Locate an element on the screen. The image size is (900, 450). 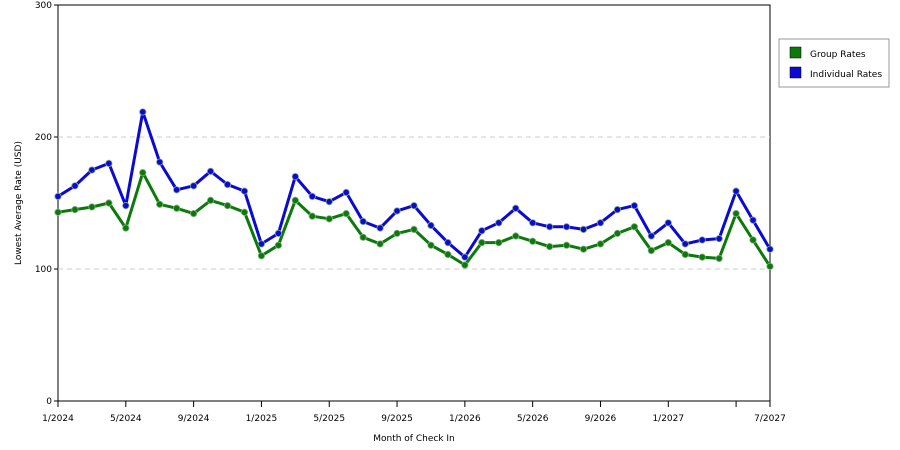
legend: Group Rates Individual Rates is located at coordinates (834, 63).